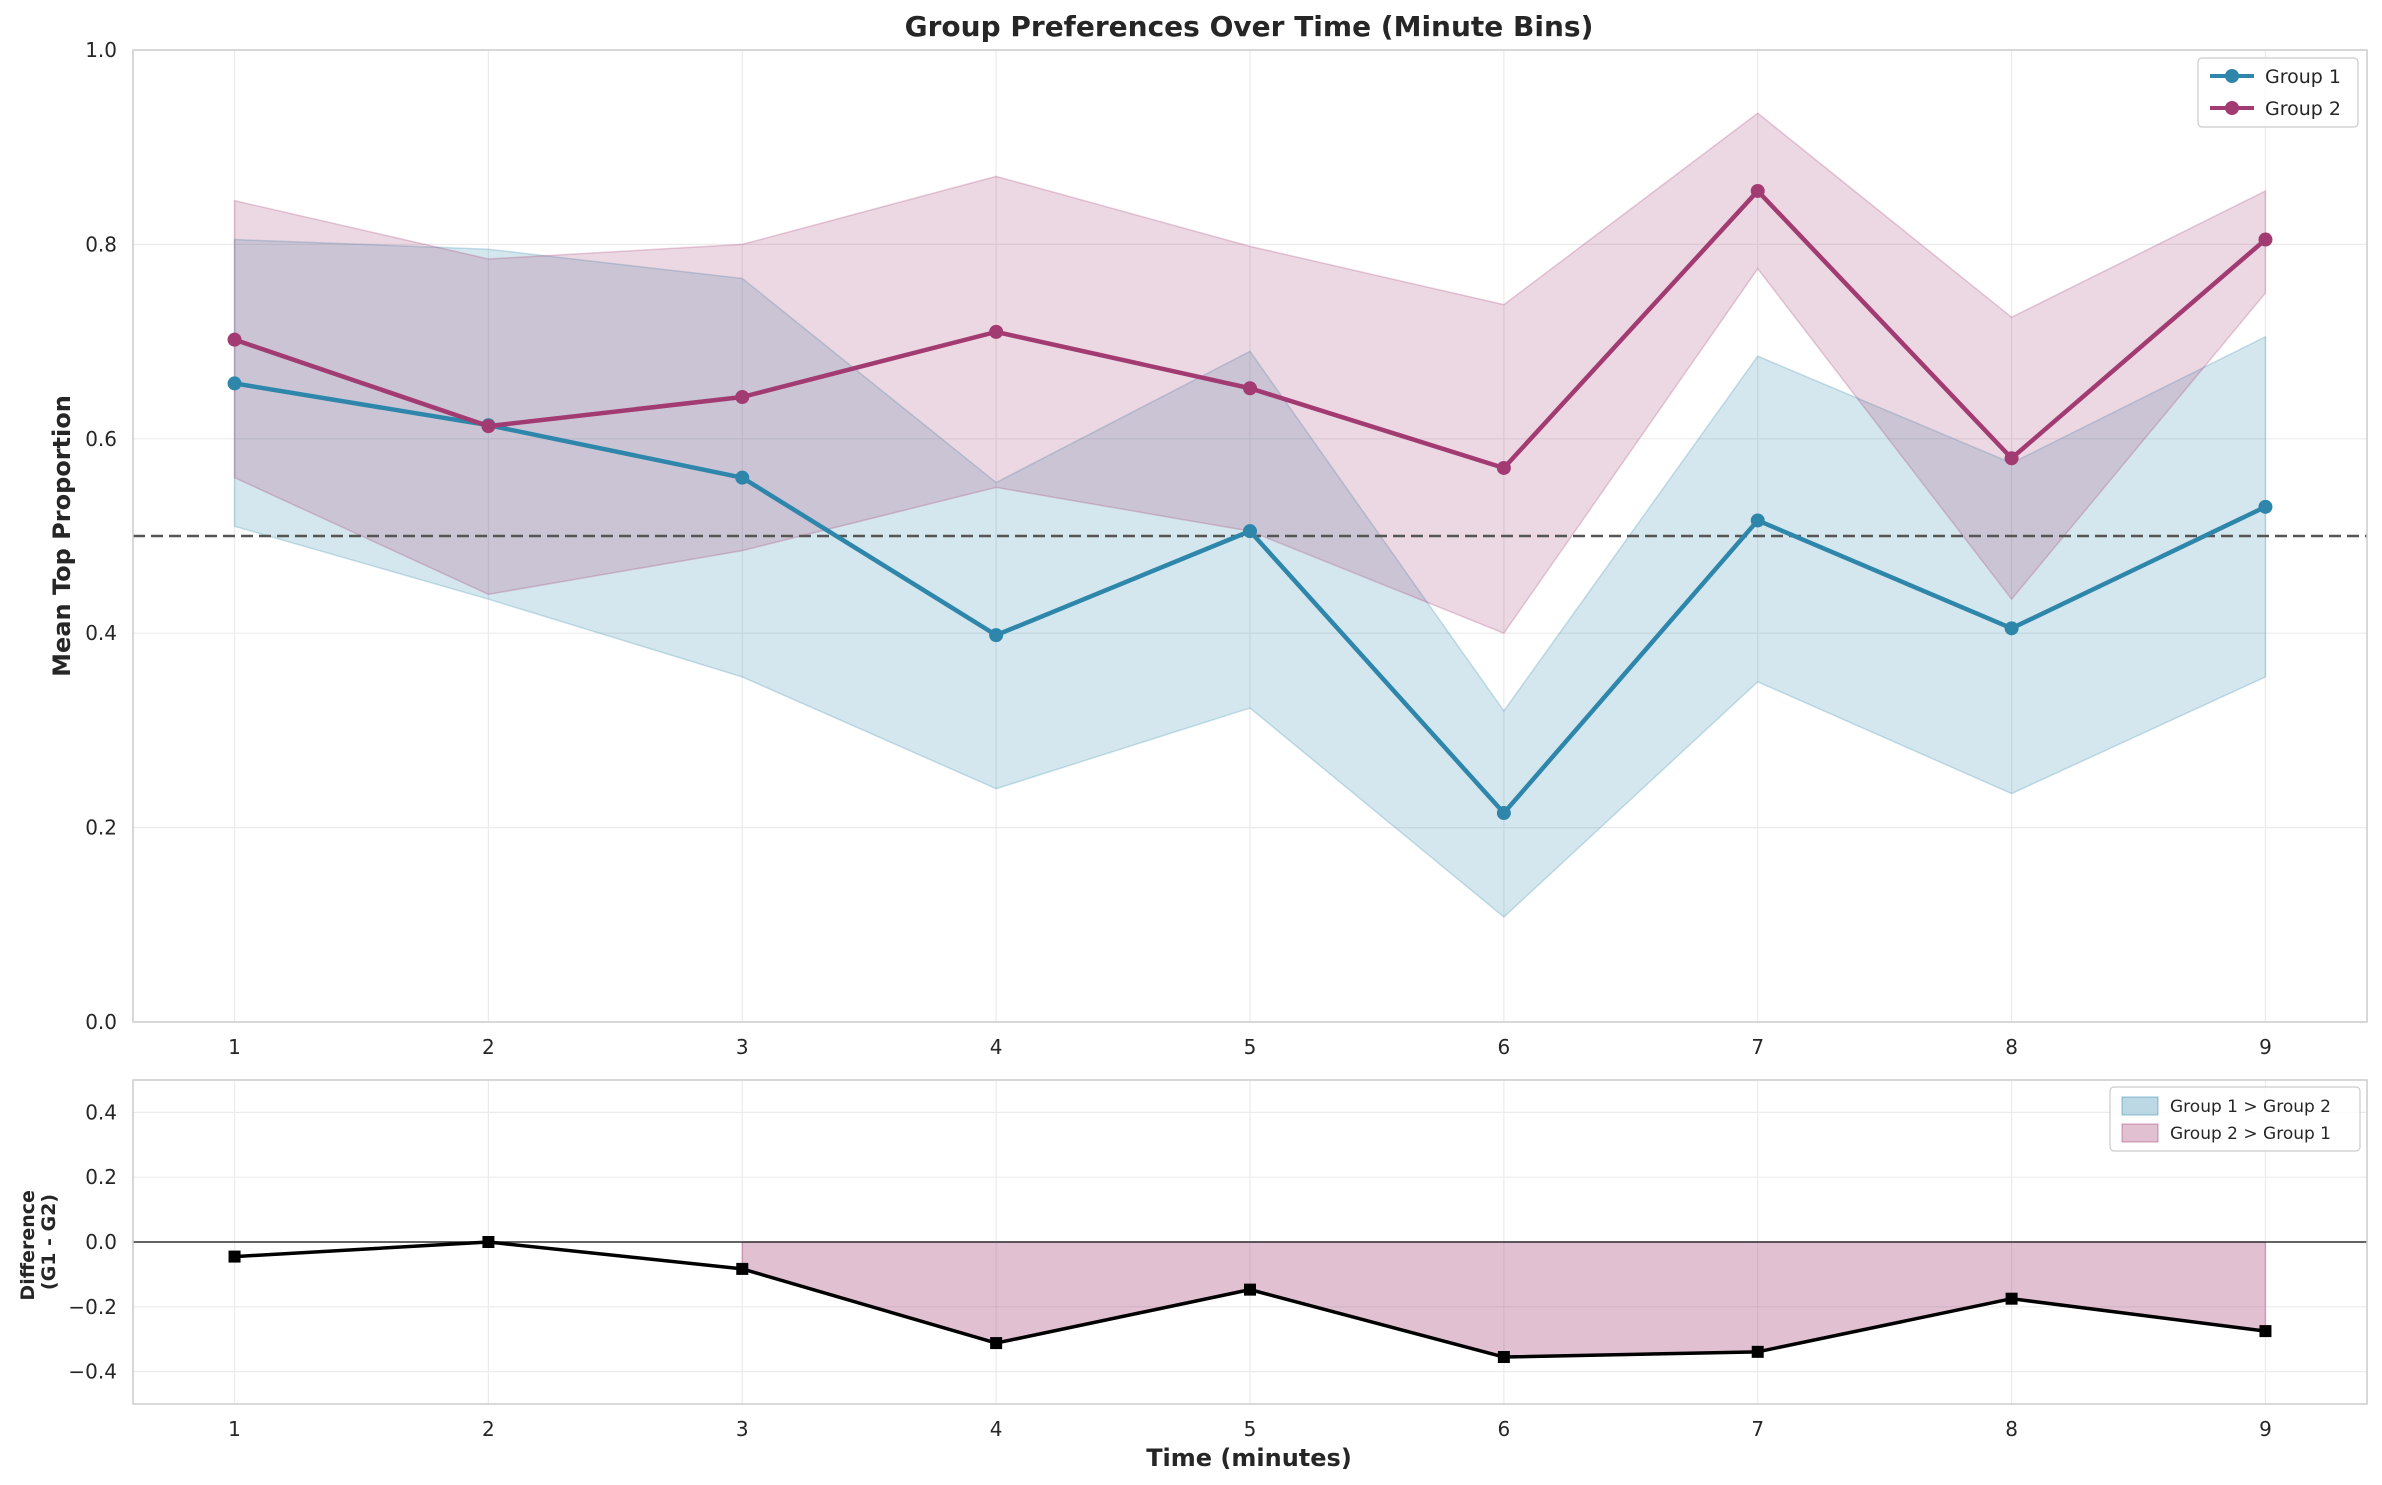 This screenshot has height=1485, width=2382. Describe the element at coordinates (101, 1242) in the screenshot. I see `difference-y-tick-label: 0.0` at that location.